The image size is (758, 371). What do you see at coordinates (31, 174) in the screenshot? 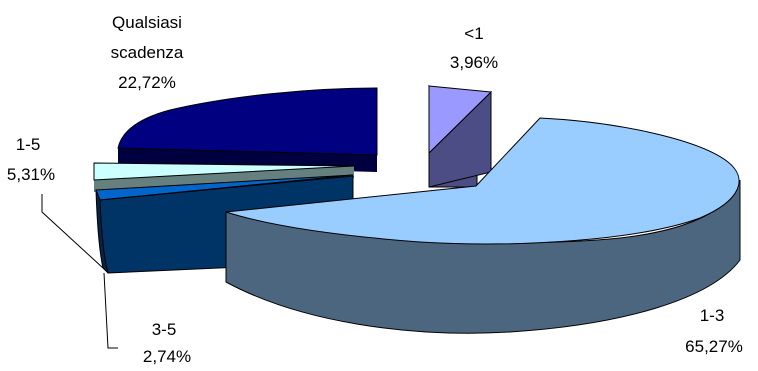
I see `label-1-5-pct: 5,31%` at bounding box center [31, 174].